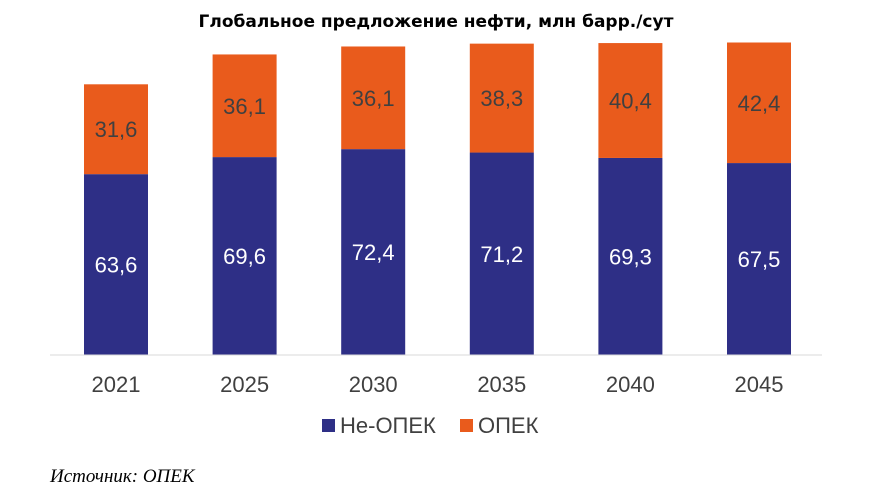 The width and height of the screenshot is (872, 499). I want to click on data-label-non-opec-2040: 69,3, so click(630, 256).